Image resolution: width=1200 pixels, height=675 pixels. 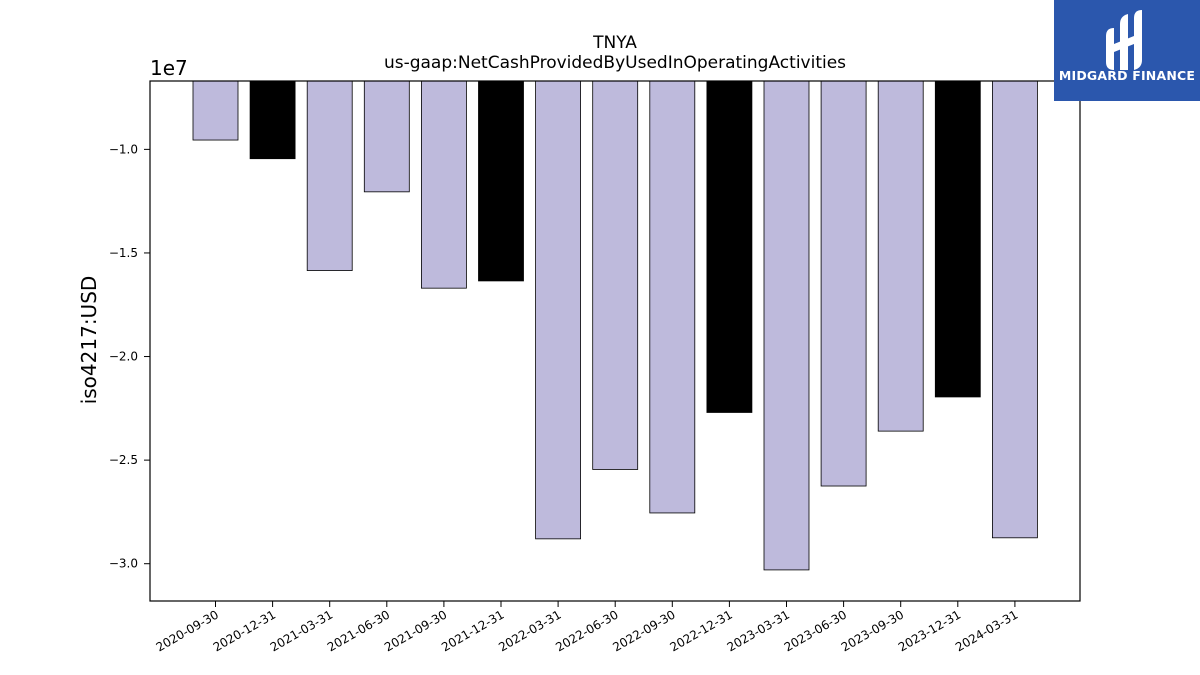 What do you see at coordinates (700, 630) in the screenshot?
I see `x-tick-label: 2022-12-31` at bounding box center [700, 630].